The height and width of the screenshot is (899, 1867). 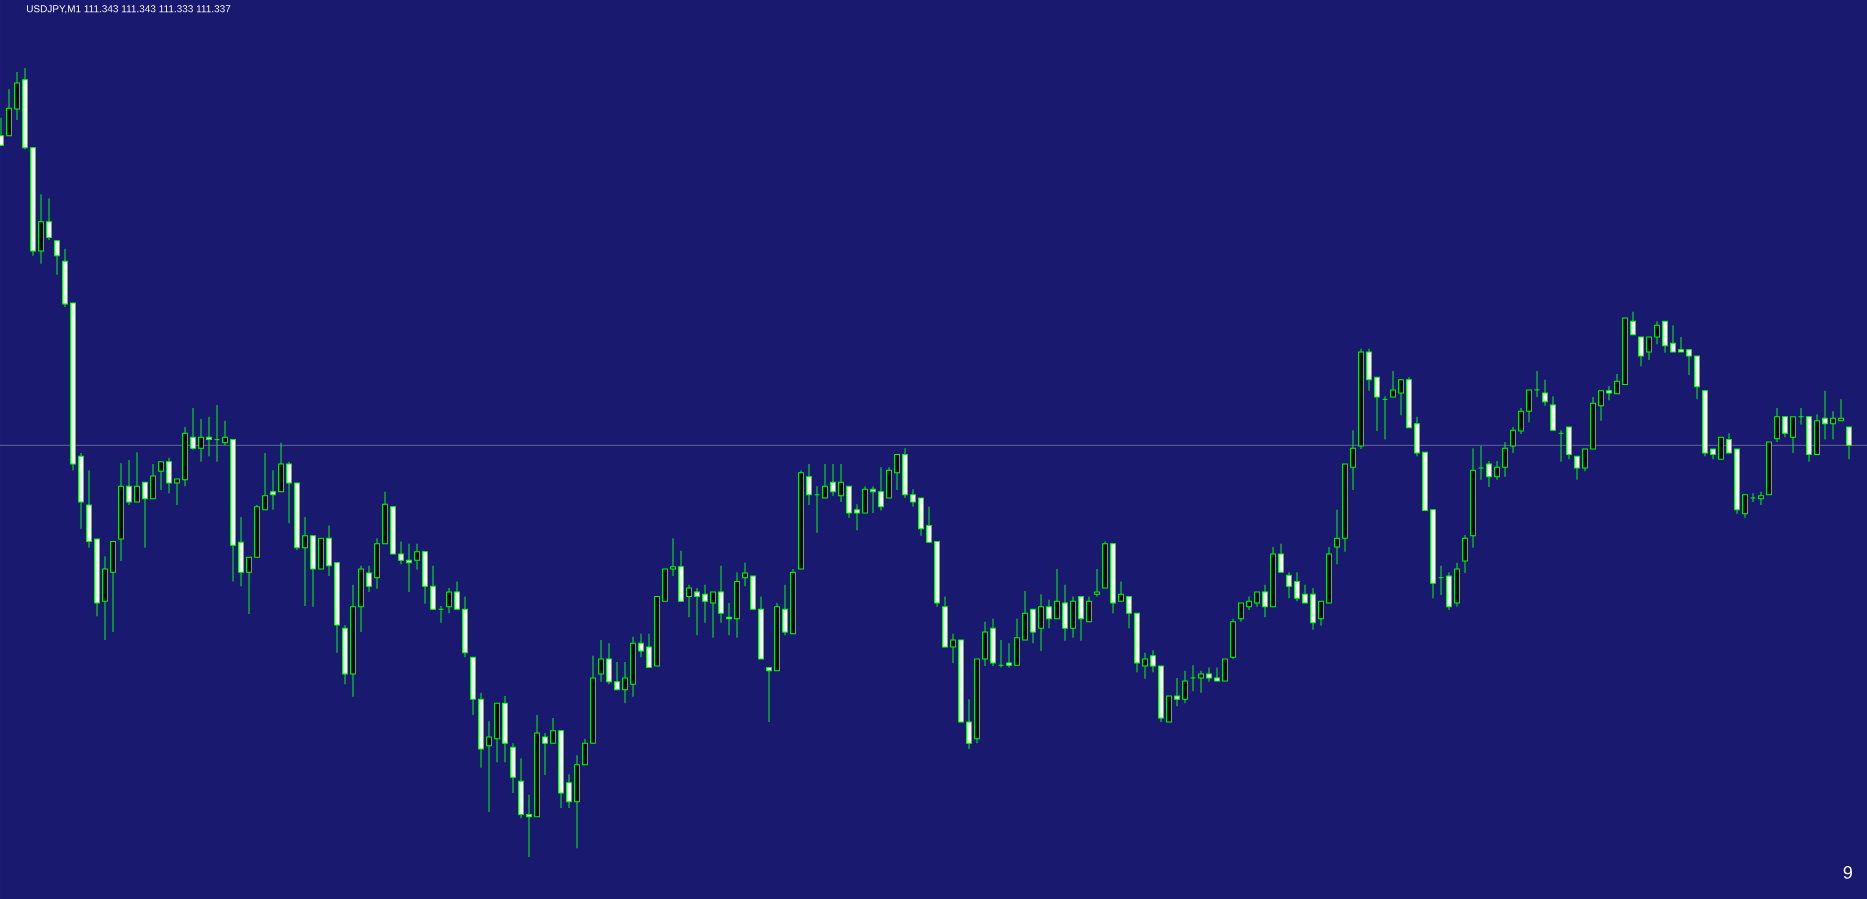 What do you see at coordinates (1847, 872) in the screenshot?
I see `text: 9` at bounding box center [1847, 872].